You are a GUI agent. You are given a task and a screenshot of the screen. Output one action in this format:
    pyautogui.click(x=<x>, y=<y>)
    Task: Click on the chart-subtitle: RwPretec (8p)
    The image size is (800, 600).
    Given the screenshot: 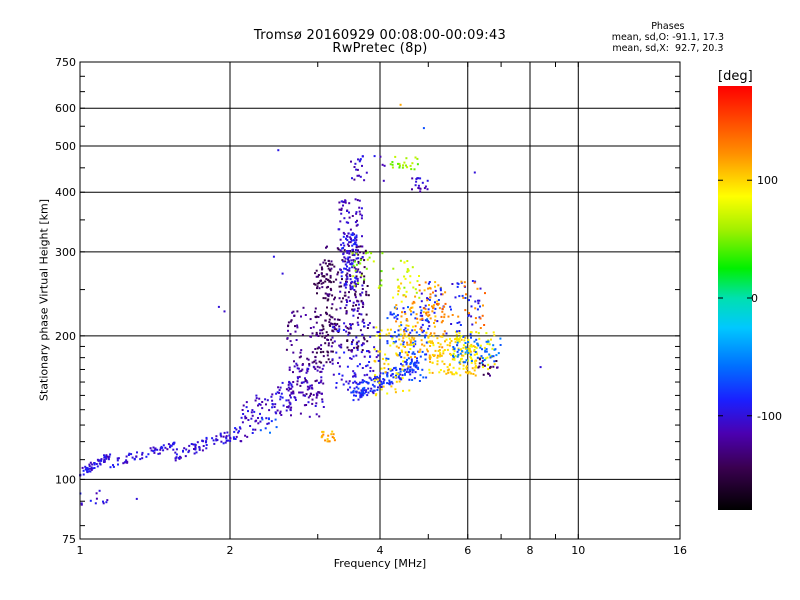 What is the action you would take?
    pyautogui.click(x=380, y=48)
    